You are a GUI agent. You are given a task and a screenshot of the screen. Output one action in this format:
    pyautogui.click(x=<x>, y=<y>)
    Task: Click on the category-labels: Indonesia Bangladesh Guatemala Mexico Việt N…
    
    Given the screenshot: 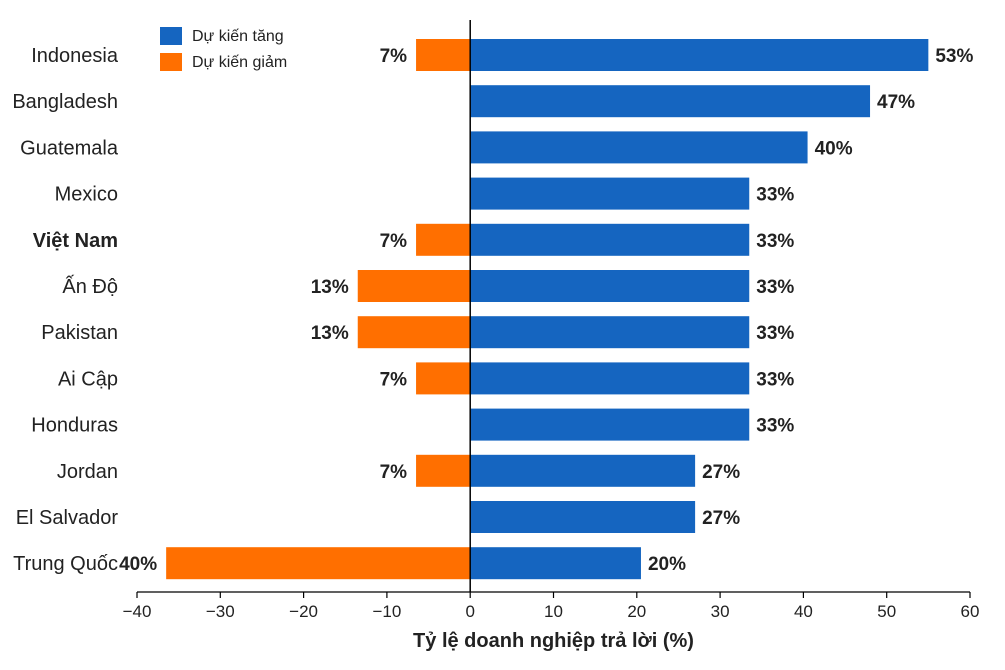 What is the action you would take?
    pyautogui.click(x=65, y=310)
    